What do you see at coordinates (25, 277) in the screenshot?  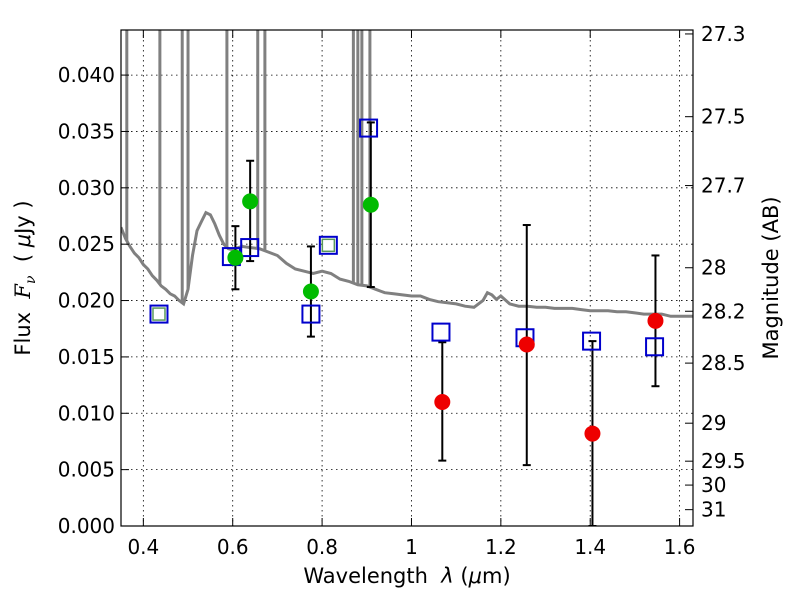 I see `y-axis-label: Flux Fν ( μJy )` at bounding box center [25, 277].